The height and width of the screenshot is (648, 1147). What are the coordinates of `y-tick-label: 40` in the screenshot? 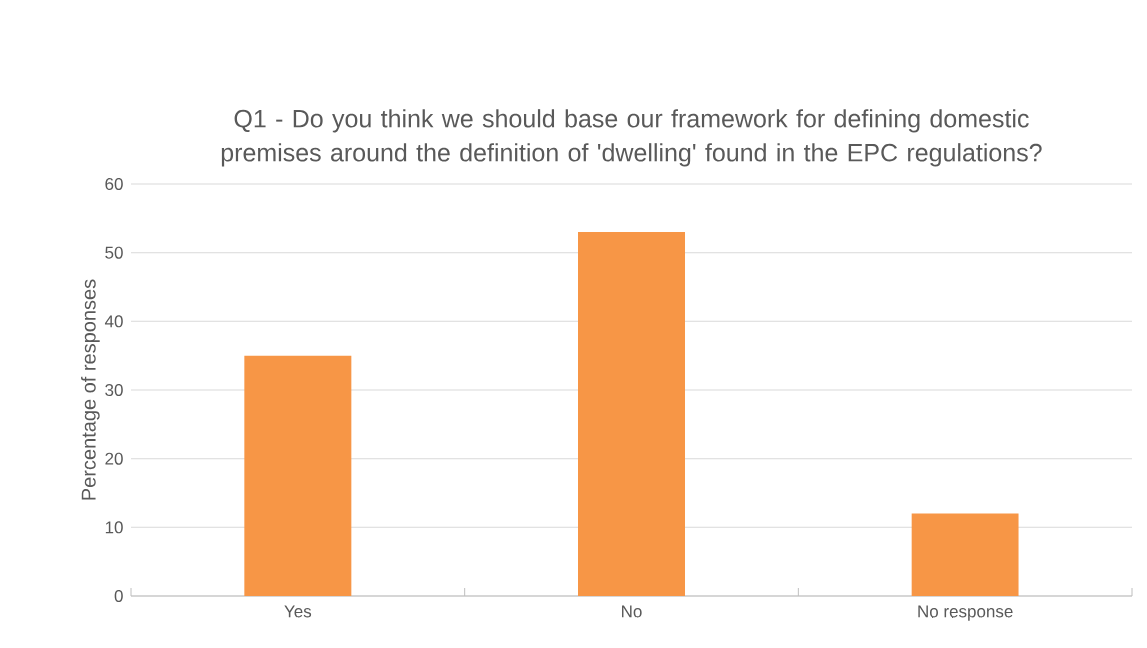 It's located at (113, 321).